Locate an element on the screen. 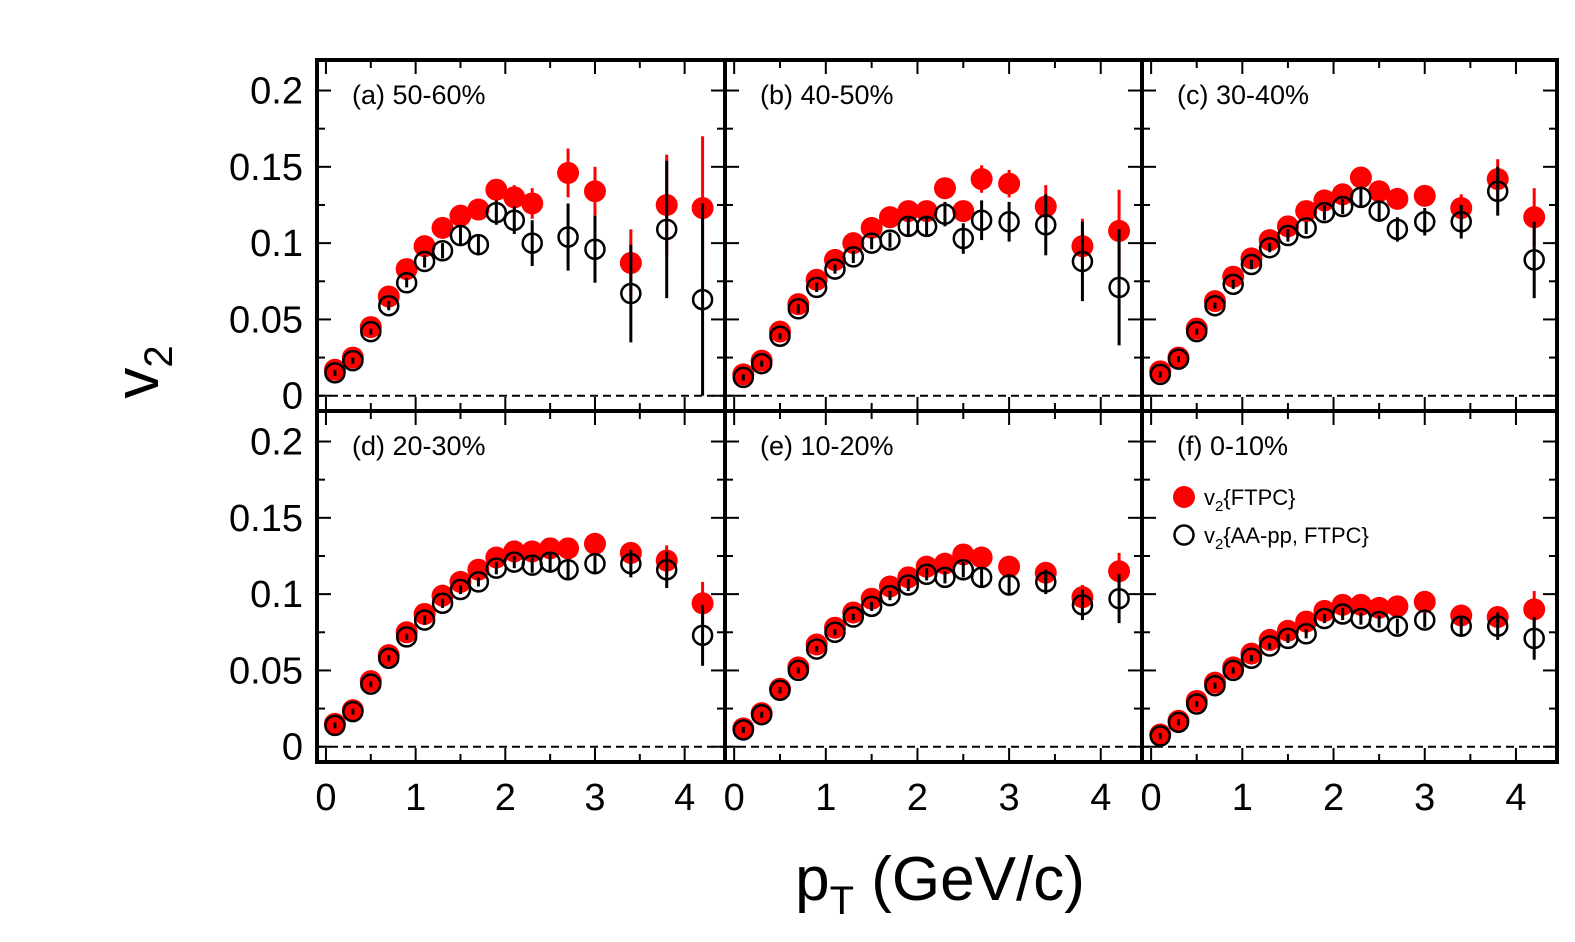 The width and height of the screenshot is (1575, 942). panel-label: (e) 10-20% is located at coordinates (827, 446).